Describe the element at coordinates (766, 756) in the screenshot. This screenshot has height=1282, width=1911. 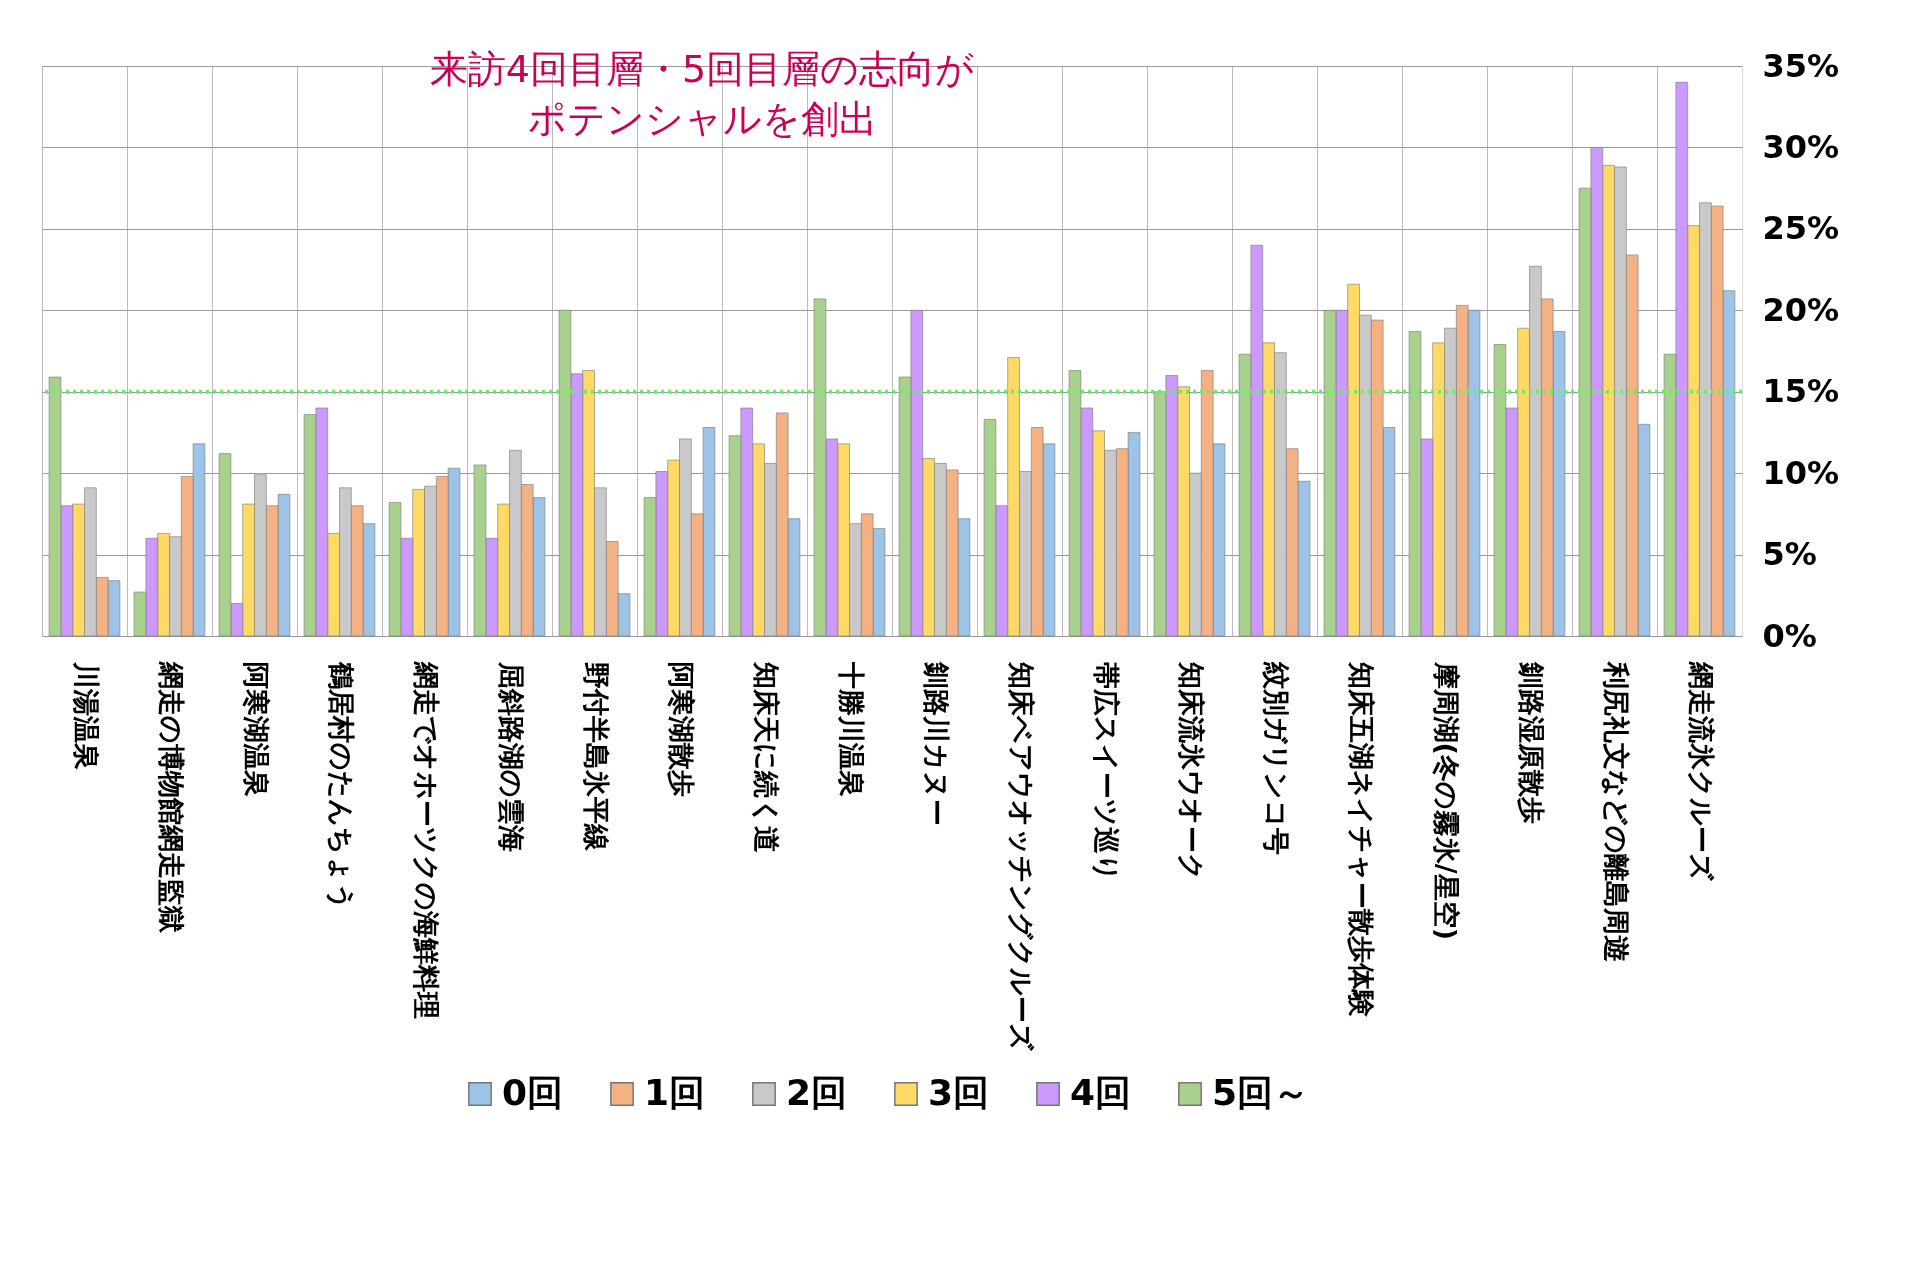
I see `x-tick-label: 知床天に続く道` at that location.